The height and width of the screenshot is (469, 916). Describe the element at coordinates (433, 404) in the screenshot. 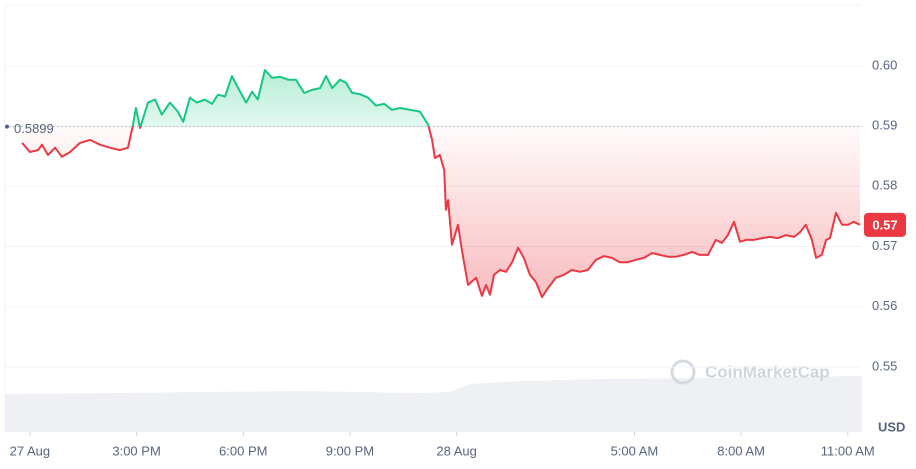

I see `volume-silhouette` at that location.